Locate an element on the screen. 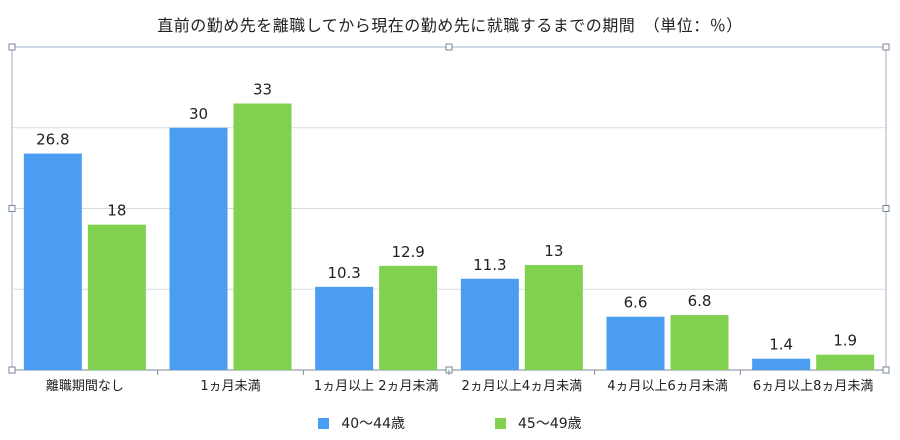  data-label: 26.8 is located at coordinates (52, 140).